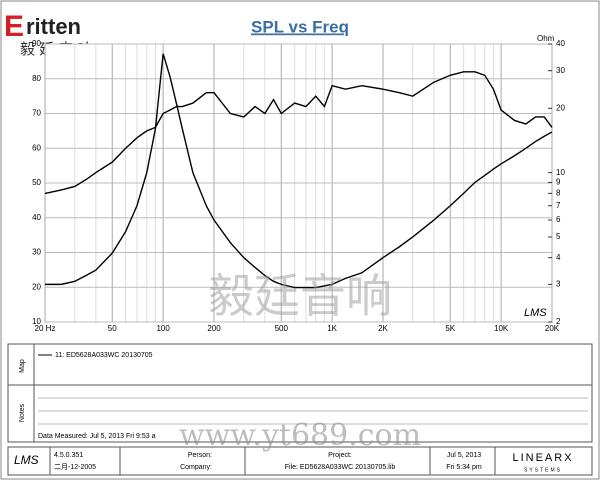 Image resolution: width=600 pixels, height=485 pixels. I want to click on project: Project:, so click(340, 455).